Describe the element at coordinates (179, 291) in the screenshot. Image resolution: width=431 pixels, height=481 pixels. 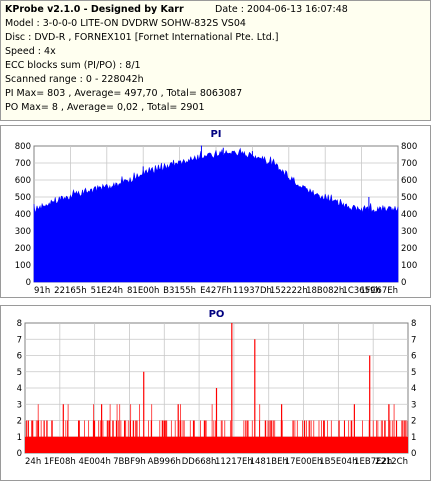
I see `pi-x-tick-label: B3155h` at that location.